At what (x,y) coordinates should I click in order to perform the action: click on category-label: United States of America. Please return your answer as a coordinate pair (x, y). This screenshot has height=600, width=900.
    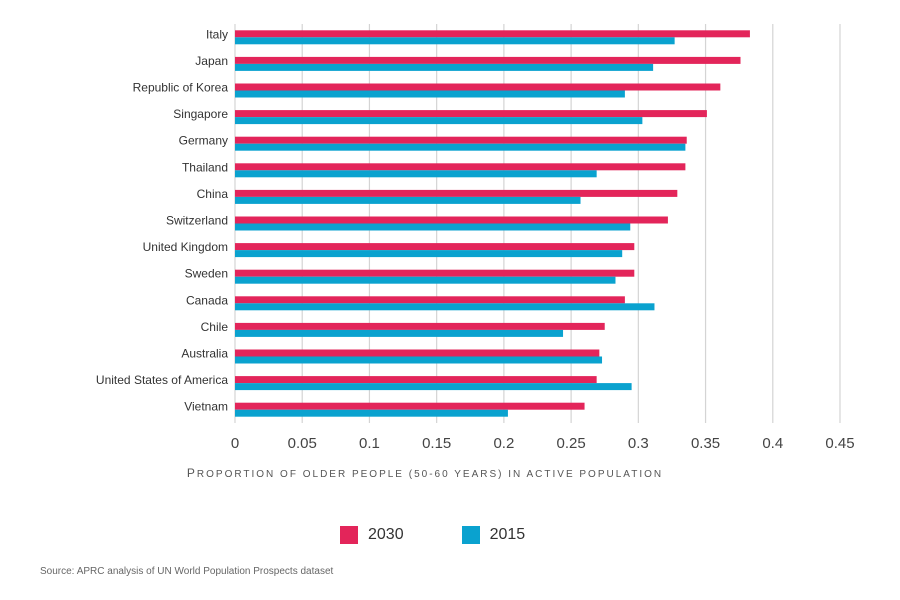
    Looking at the image, I should click on (162, 380).